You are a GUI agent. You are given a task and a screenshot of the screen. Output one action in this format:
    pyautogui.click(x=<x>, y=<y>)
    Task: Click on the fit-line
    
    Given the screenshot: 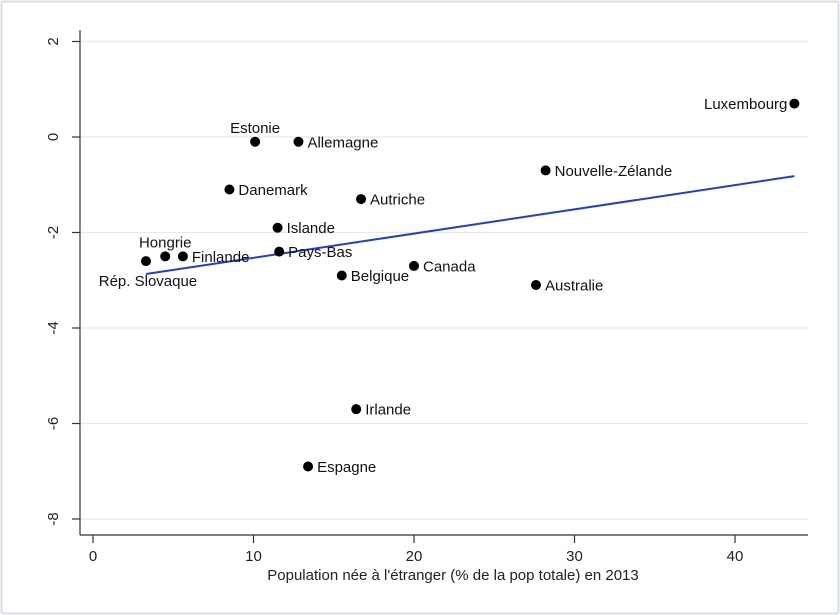 What is the action you would take?
    pyautogui.click(x=470, y=225)
    